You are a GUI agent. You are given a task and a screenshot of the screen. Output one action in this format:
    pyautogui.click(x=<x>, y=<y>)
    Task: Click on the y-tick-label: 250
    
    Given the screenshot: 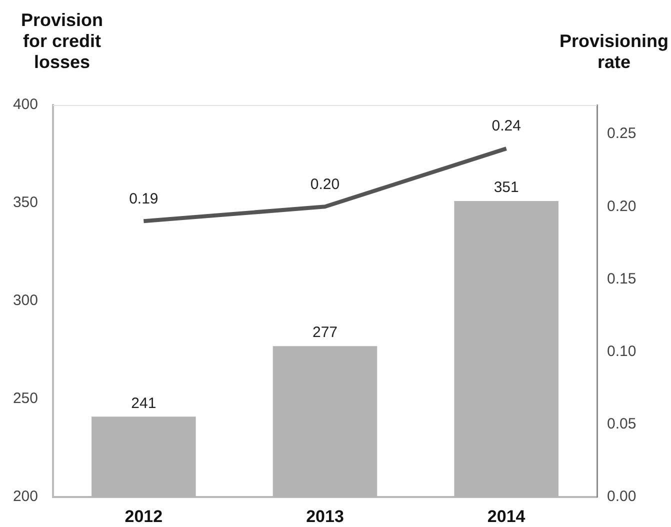 What is the action you would take?
    pyautogui.click(x=25, y=399)
    